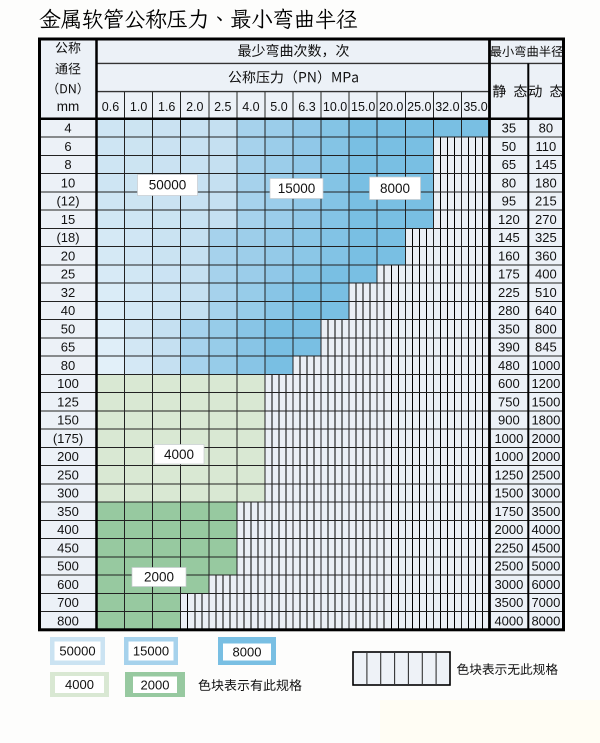  What do you see at coordinates (546, 347) in the screenshot?
I see `svg-text: 845` at bounding box center [546, 347].